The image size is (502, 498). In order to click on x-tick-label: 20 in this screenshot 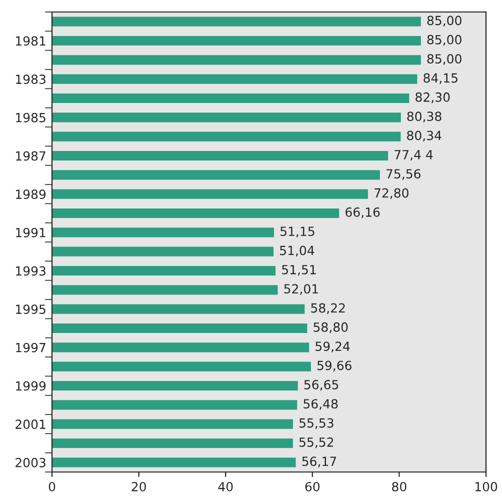, I will do `click(139, 487)`.